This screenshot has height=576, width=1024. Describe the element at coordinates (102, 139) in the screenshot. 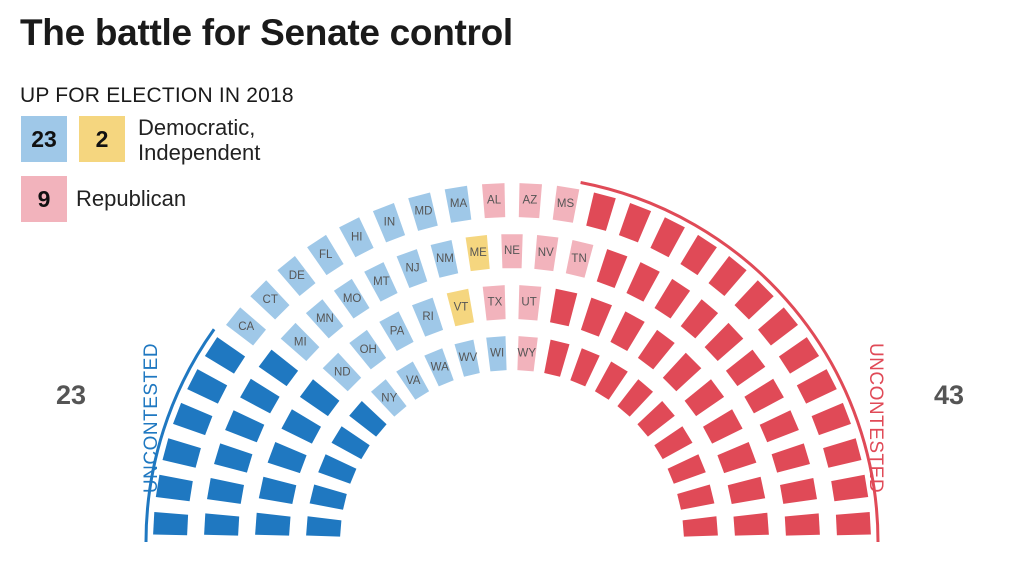

I see `legend-ind-count: 2` at that location.